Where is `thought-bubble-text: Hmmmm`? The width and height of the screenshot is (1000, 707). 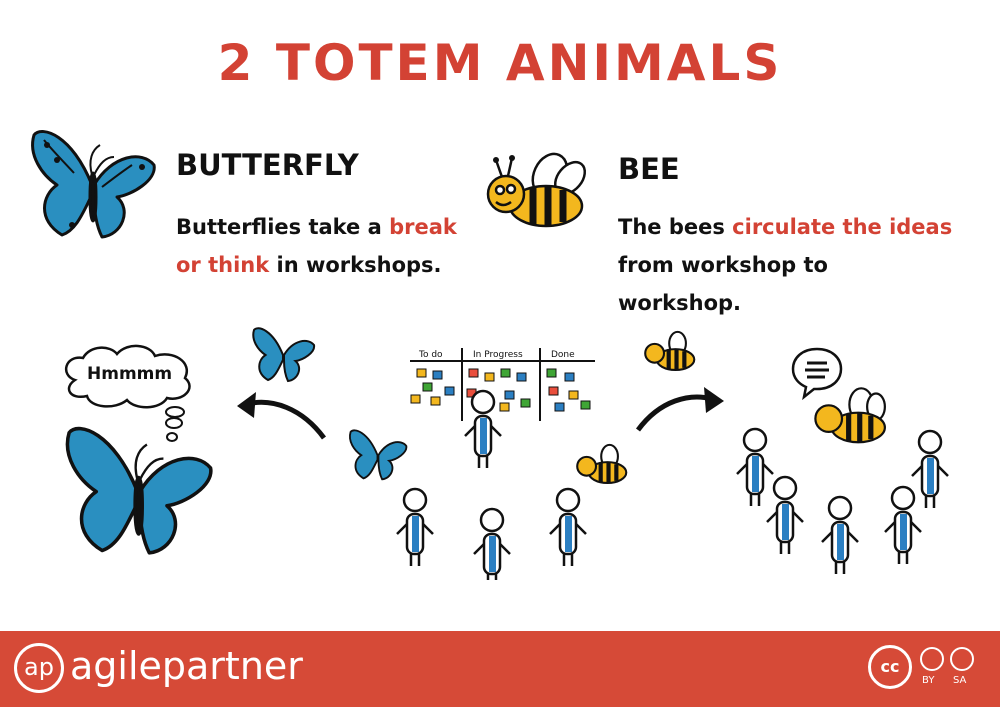 thought-bubble-text: Hmmmm is located at coordinates (130, 374).